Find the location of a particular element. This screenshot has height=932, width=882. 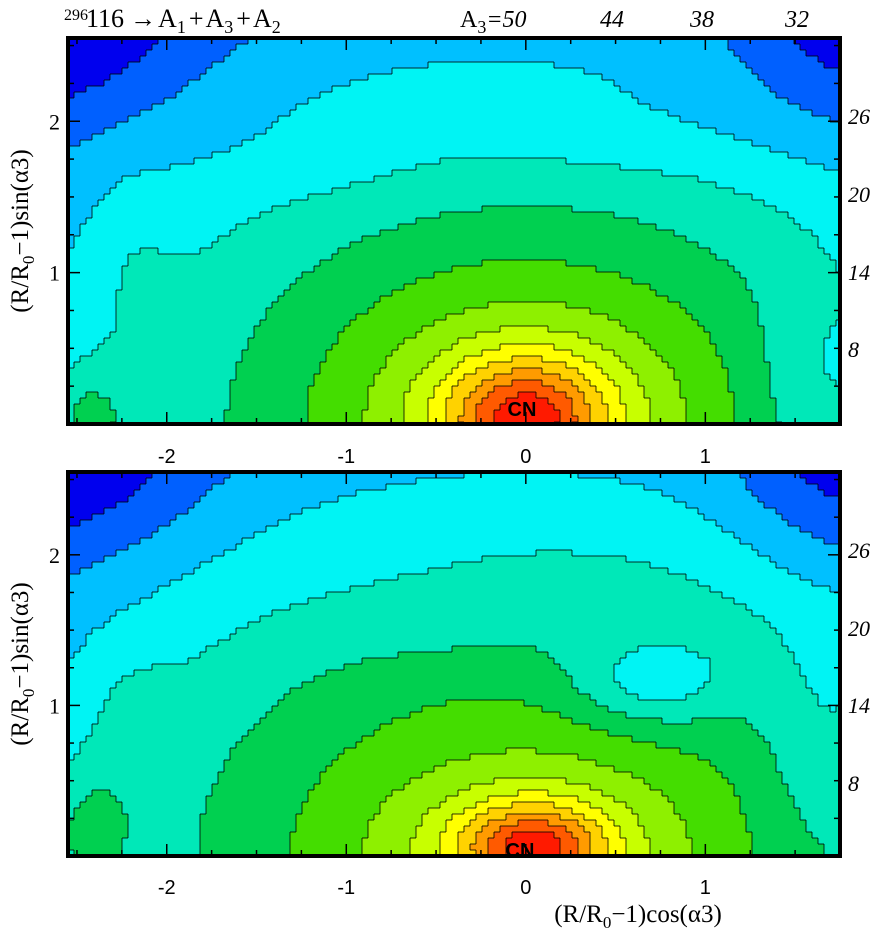

title-fragment-2-sub: 3 is located at coordinates (228, 27).